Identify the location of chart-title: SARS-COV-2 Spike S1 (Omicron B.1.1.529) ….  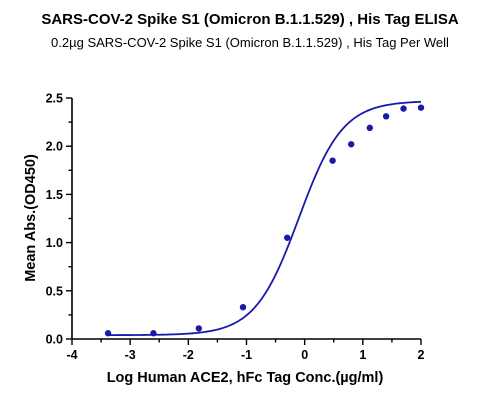
(250, 19).